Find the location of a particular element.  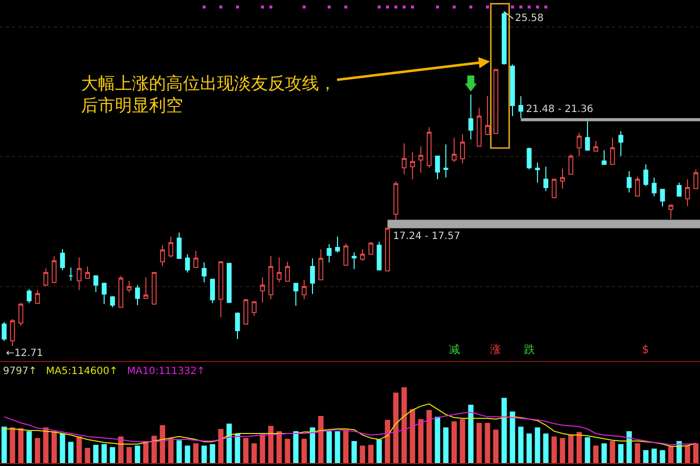

annotation: 跌 is located at coordinates (529, 349).